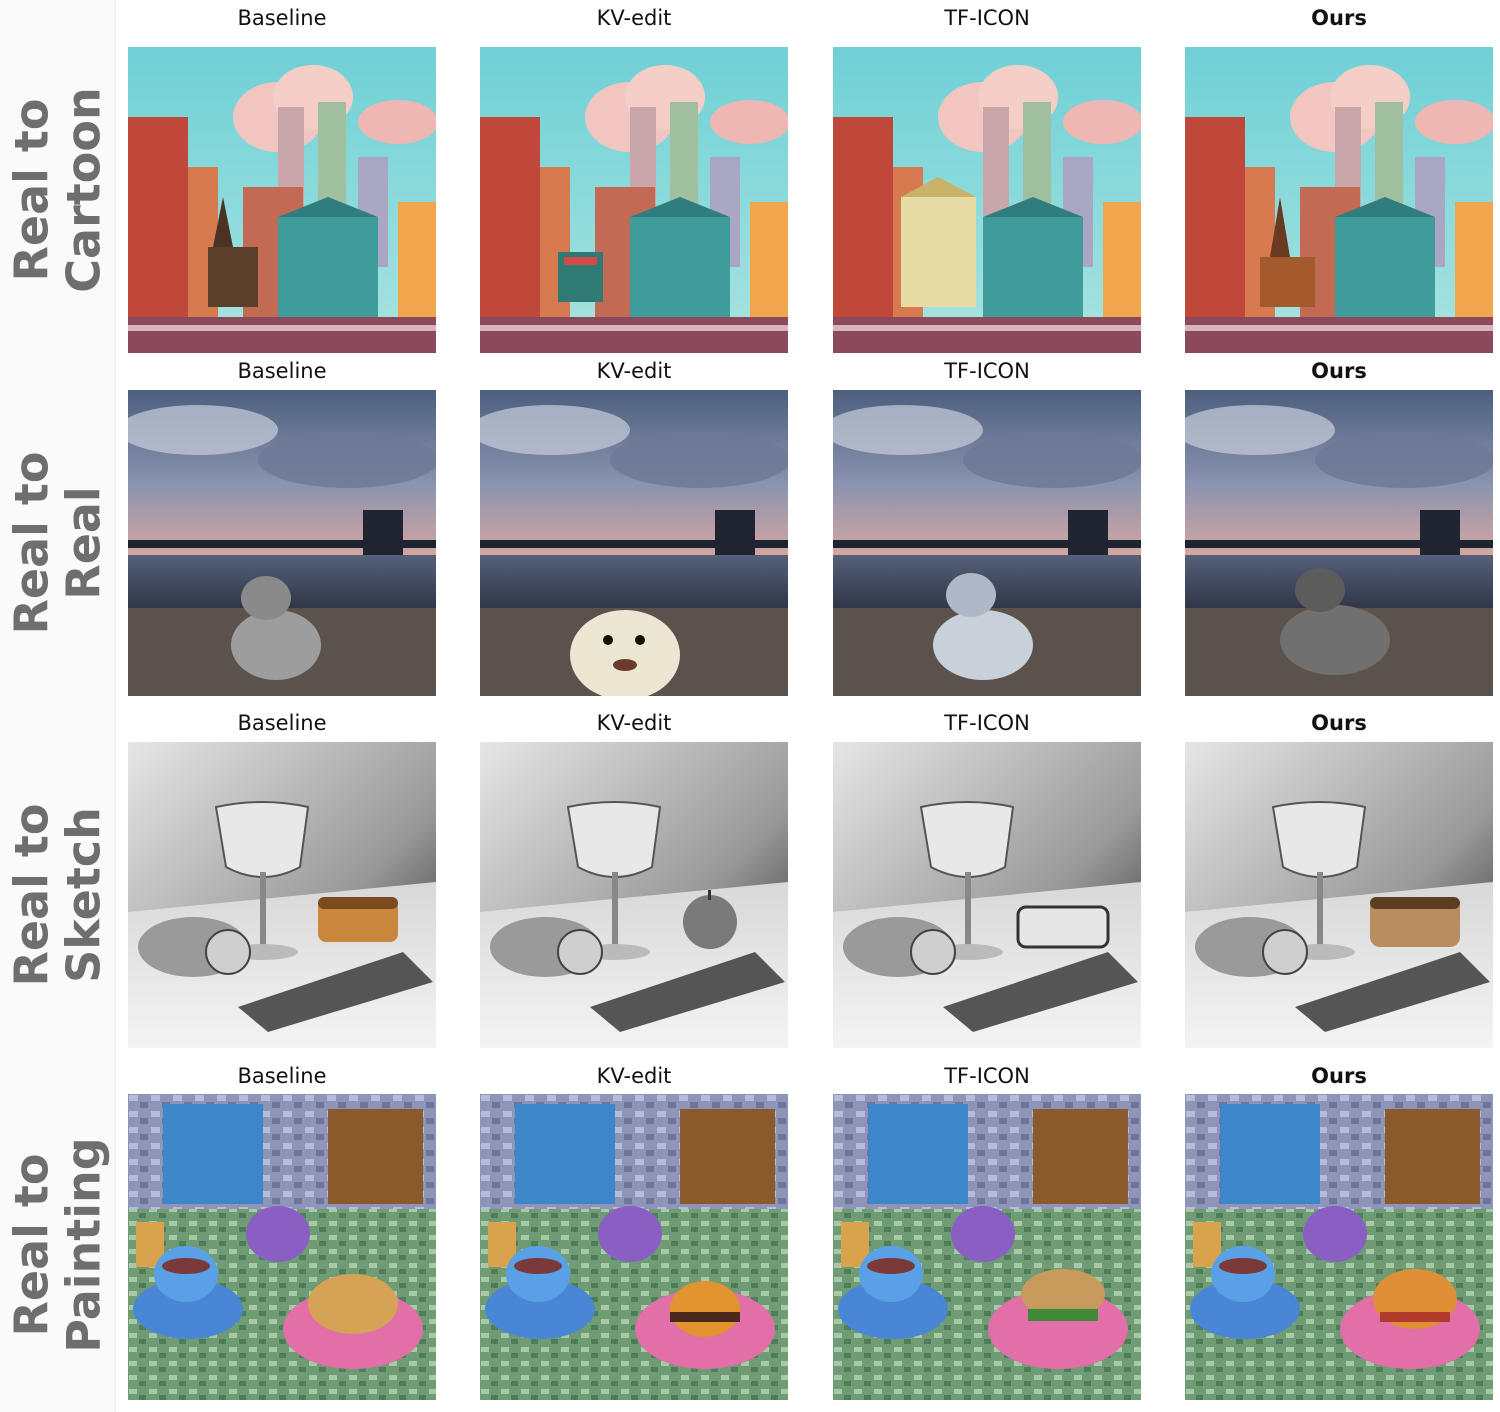 The height and width of the screenshot is (1412, 1500). I want to click on row-label-line2: Sketch, so click(83, 895).